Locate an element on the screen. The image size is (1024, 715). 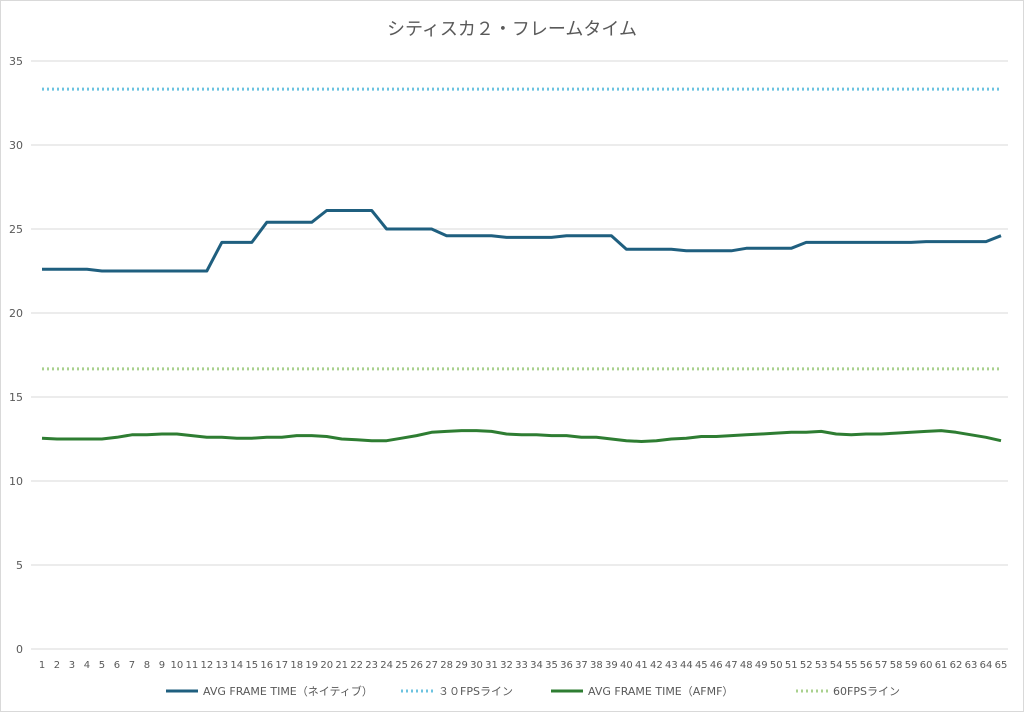
x-tick-label: 23 is located at coordinates (371, 665).